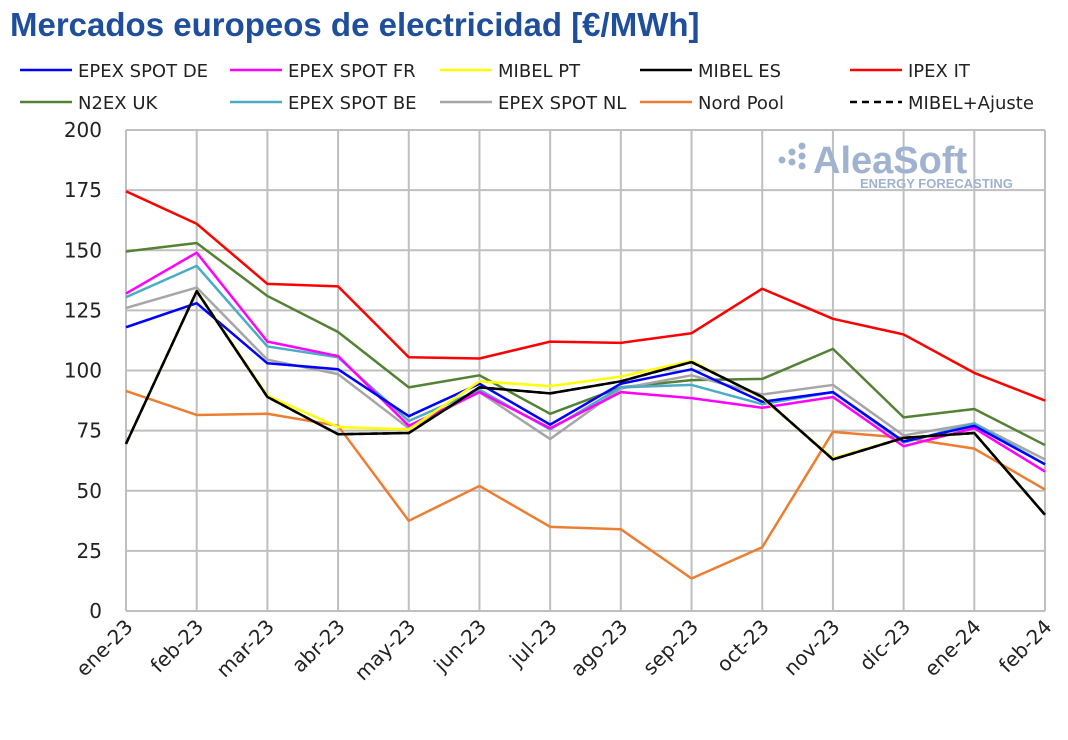 This screenshot has height=740, width=1068. I want to click on legend-label: N2EX UK, so click(118, 103).